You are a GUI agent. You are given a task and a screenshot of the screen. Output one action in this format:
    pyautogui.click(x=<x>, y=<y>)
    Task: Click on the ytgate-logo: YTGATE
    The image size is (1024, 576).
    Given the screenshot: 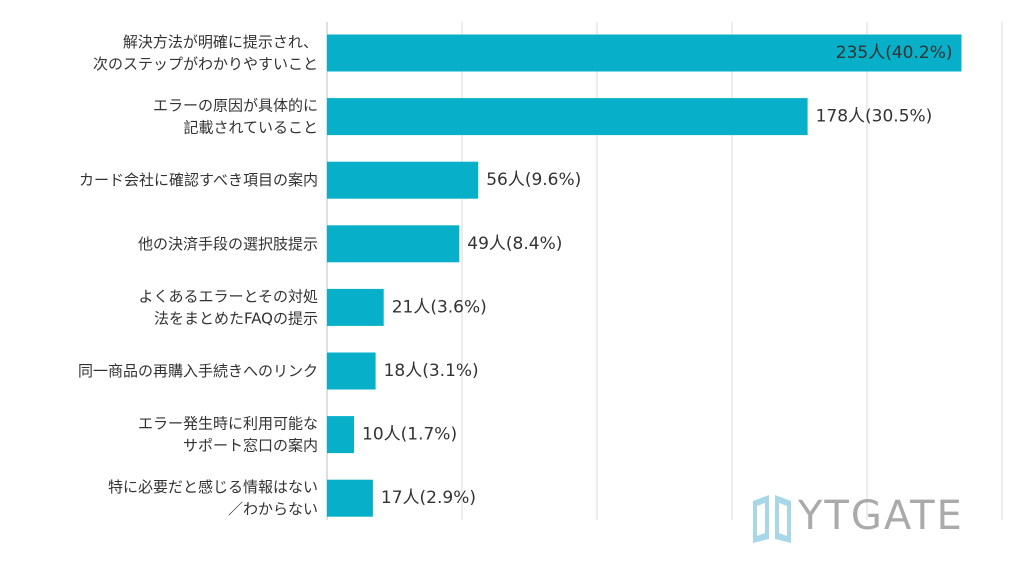 What is the action you would take?
    pyautogui.click(x=872, y=519)
    